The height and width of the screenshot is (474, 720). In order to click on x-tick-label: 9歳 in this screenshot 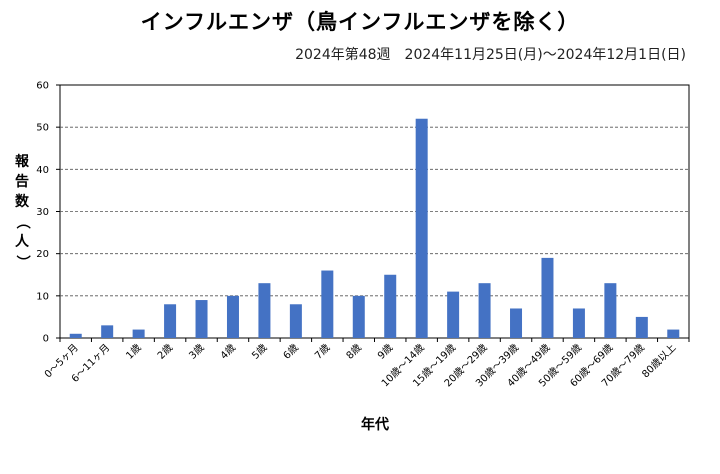, I will do `click(385, 352)`.